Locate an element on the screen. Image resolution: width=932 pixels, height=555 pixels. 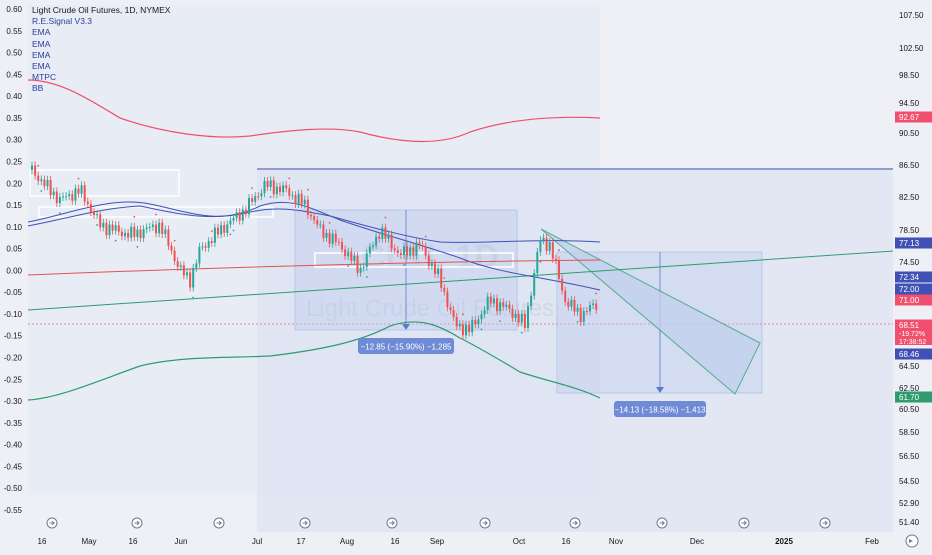
trend-line is located at coordinates (460, 280).